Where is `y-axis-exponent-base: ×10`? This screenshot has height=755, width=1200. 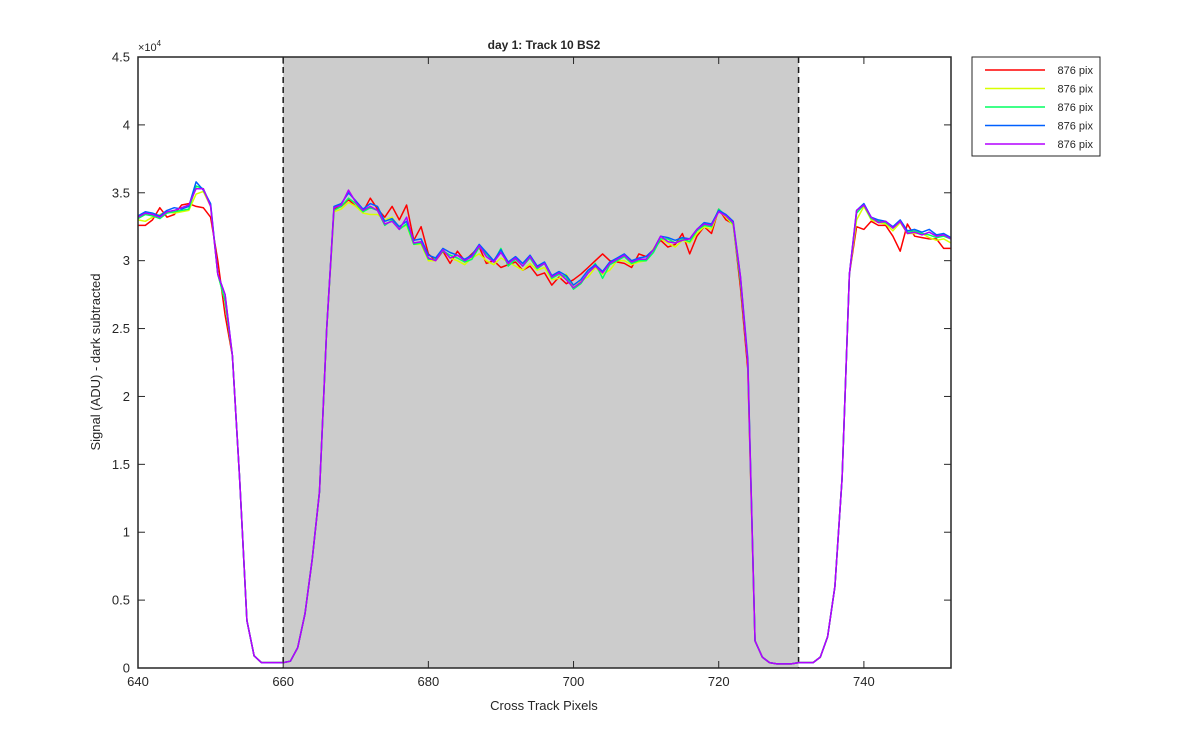
y-axis-exponent-base: ×10 is located at coordinates (147, 48).